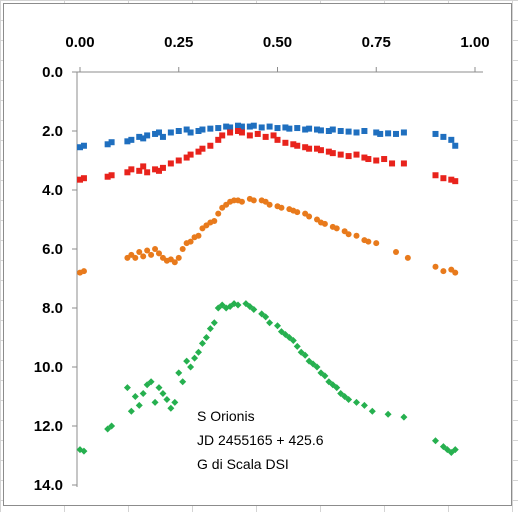 The image size is (518, 512). I want to click on y-tick-label: 12.0, so click(48, 426).